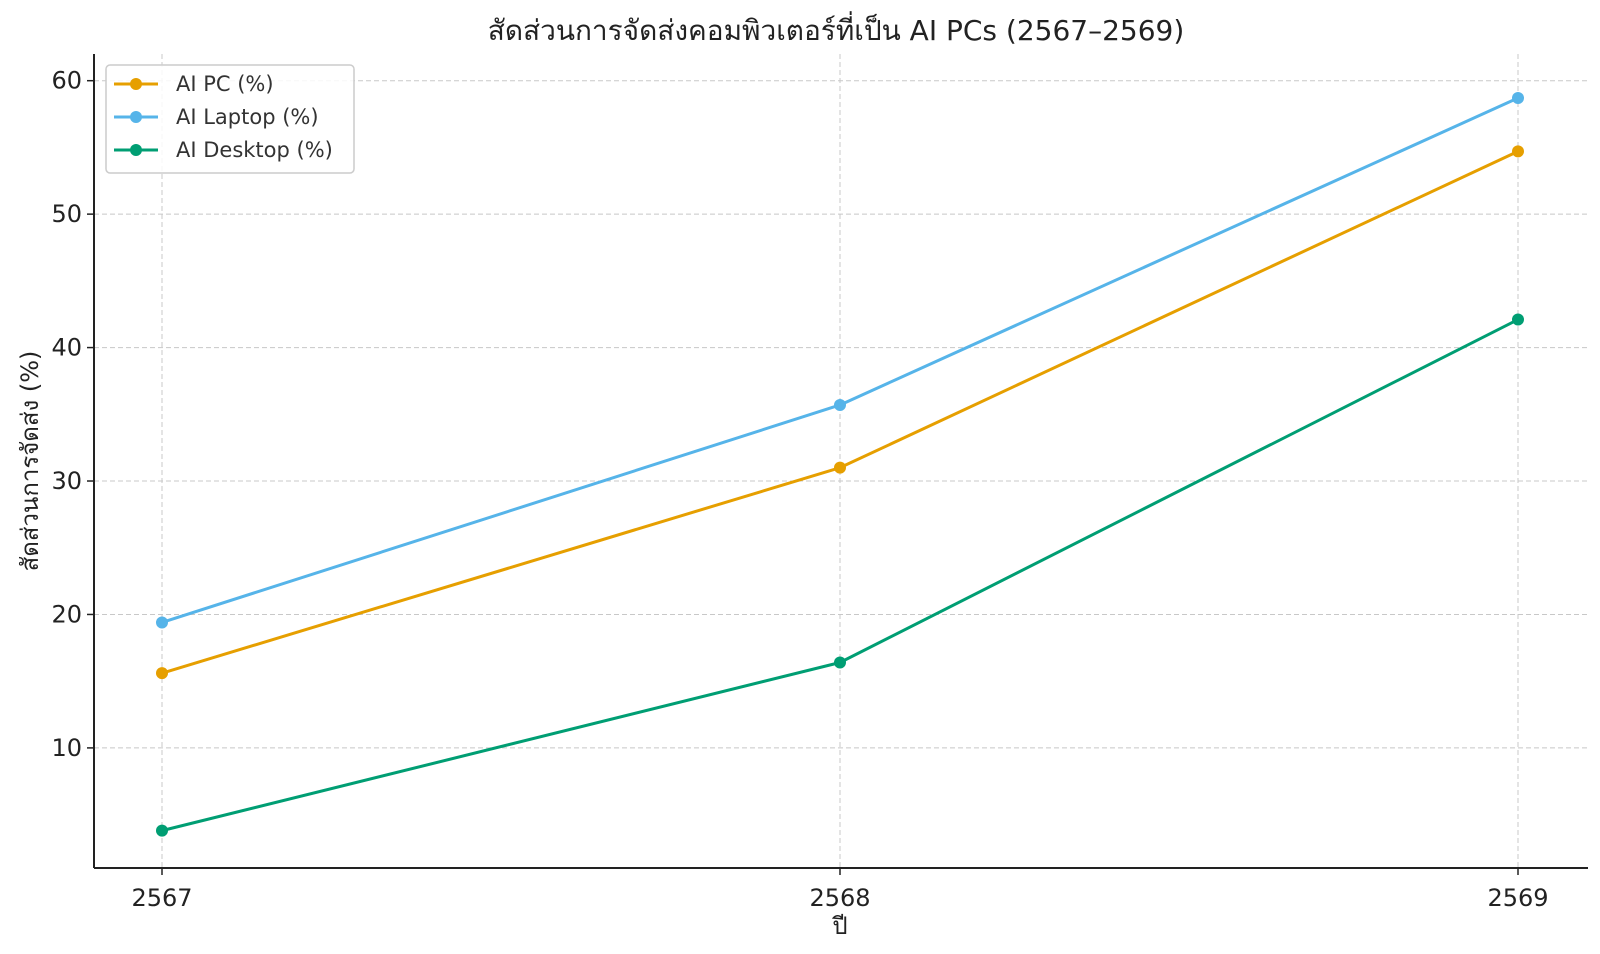 This screenshot has height=954, width=1600. I want to click on legend-item: AI Desktop (%), so click(223, 150).